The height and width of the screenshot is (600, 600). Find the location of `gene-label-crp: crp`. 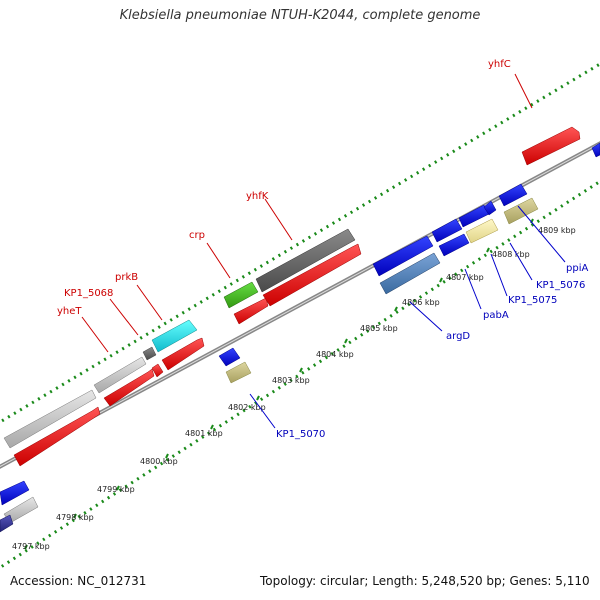

gene-label-crp: crp is located at coordinates (197, 235).